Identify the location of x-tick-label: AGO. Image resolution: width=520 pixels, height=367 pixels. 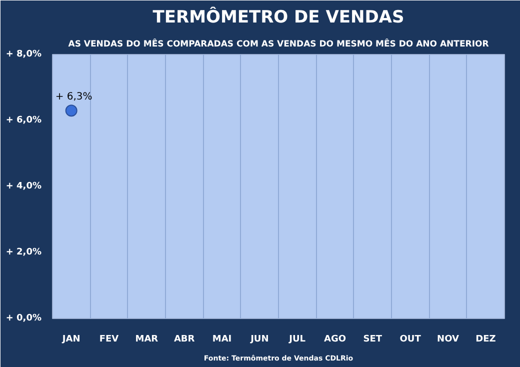
(335, 339).